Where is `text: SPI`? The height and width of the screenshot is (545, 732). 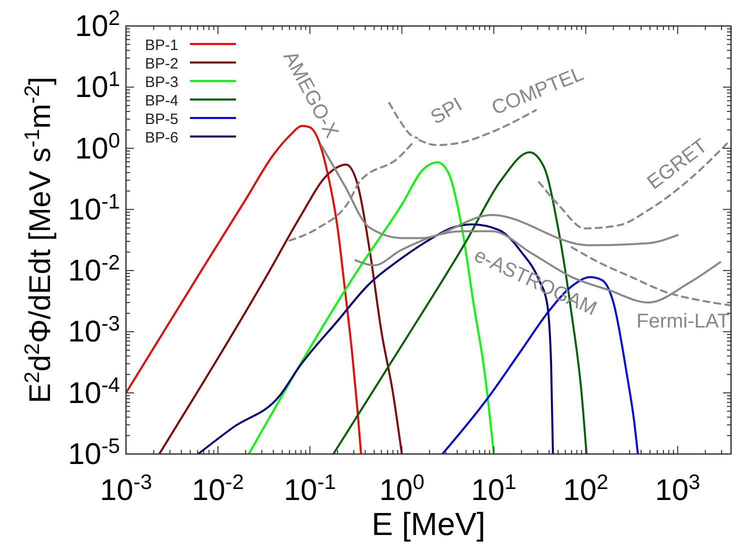
text: SPI is located at coordinates (446, 111).